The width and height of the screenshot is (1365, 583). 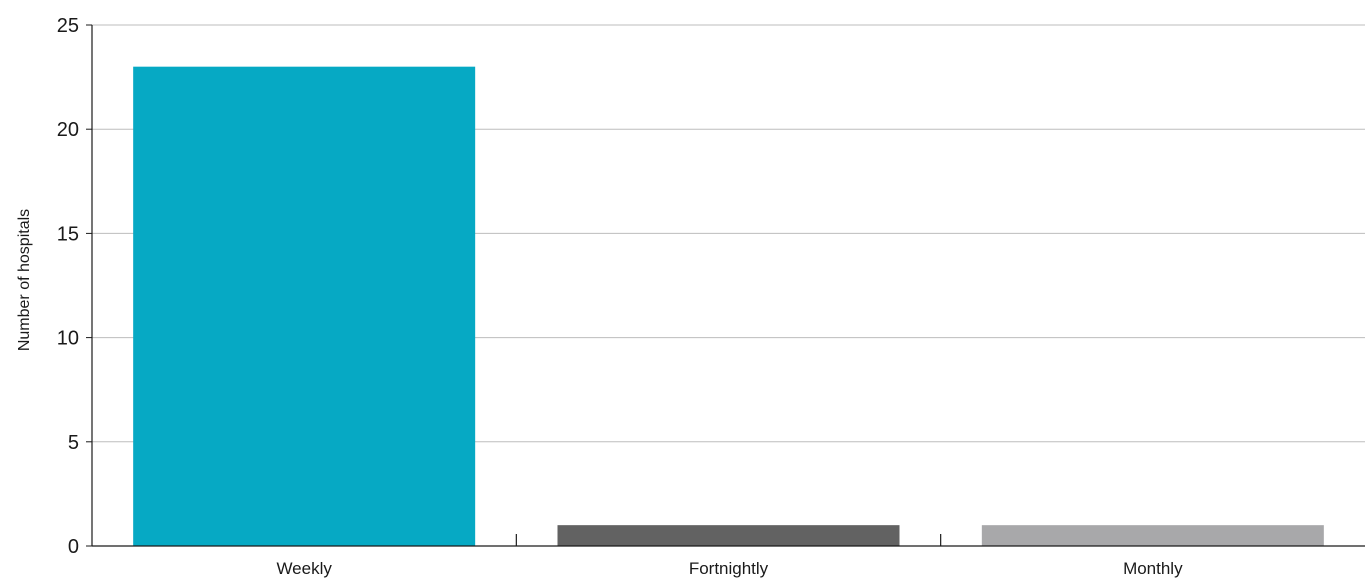 I want to click on bar-fortnightly, so click(x=728, y=535).